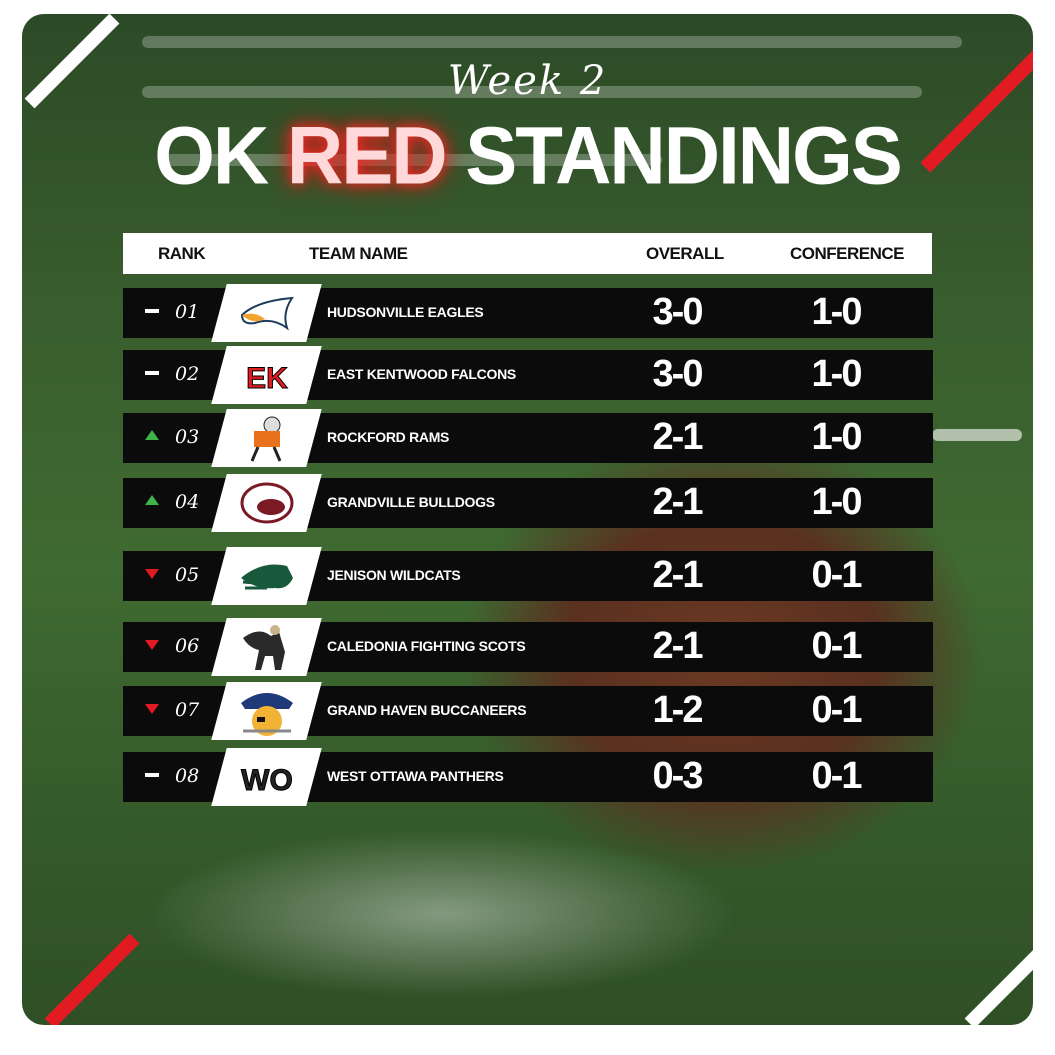 The width and height of the screenshot is (1055, 1055). What do you see at coordinates (266, 313) in the screenshot?
I see `eagle-logo` at bounding box center [266, 313].